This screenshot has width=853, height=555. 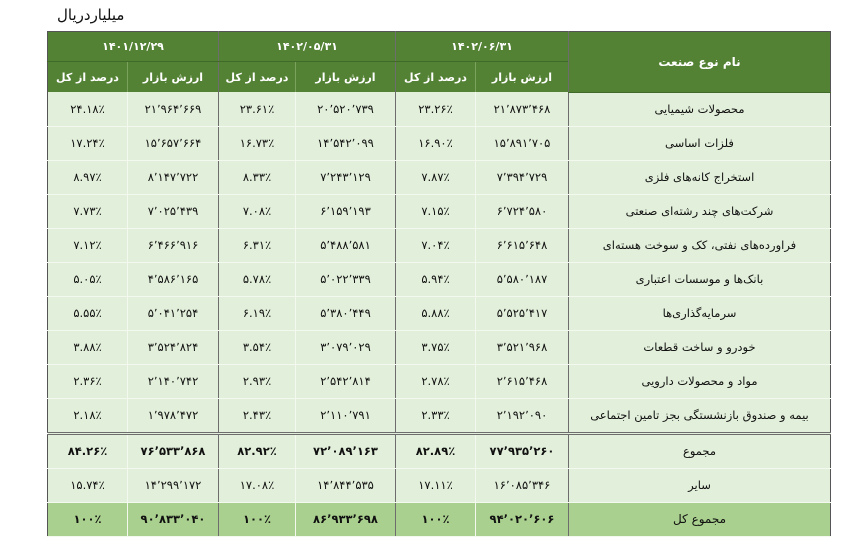 I want to click on market-value-cell: ۱۴٬۸۴۴٬۵۳۵, so click(x=345, y=485).